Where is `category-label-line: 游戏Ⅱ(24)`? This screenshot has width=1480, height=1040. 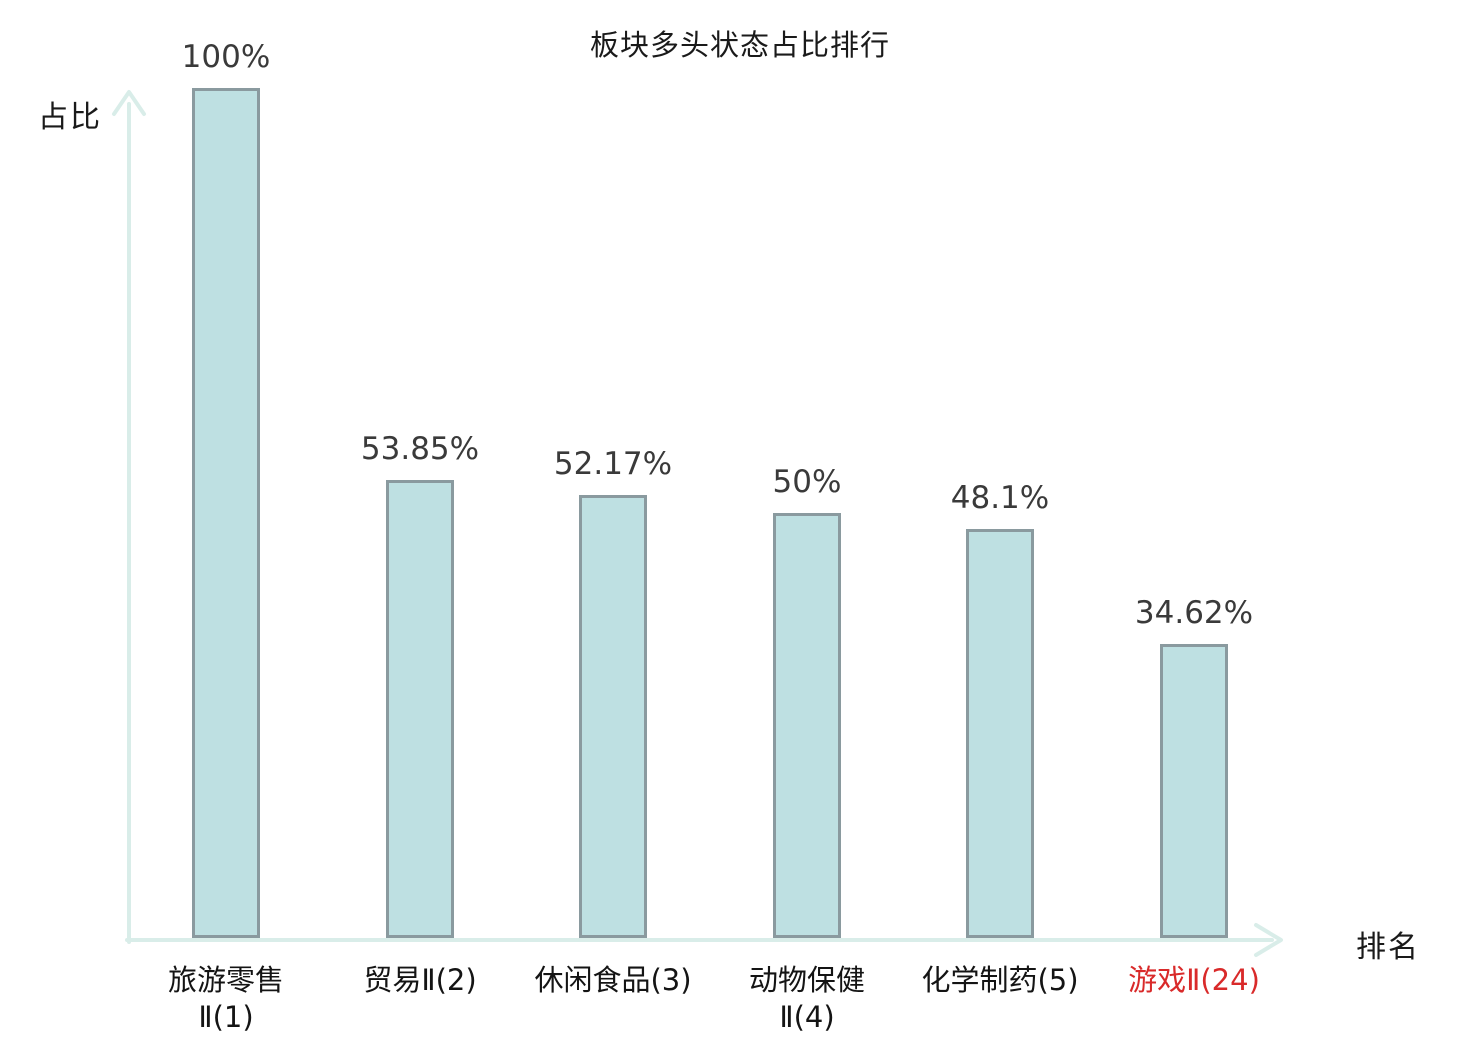 category-label-line: 游戏Ⅱ(24) is located at coordinates (1194, 980).